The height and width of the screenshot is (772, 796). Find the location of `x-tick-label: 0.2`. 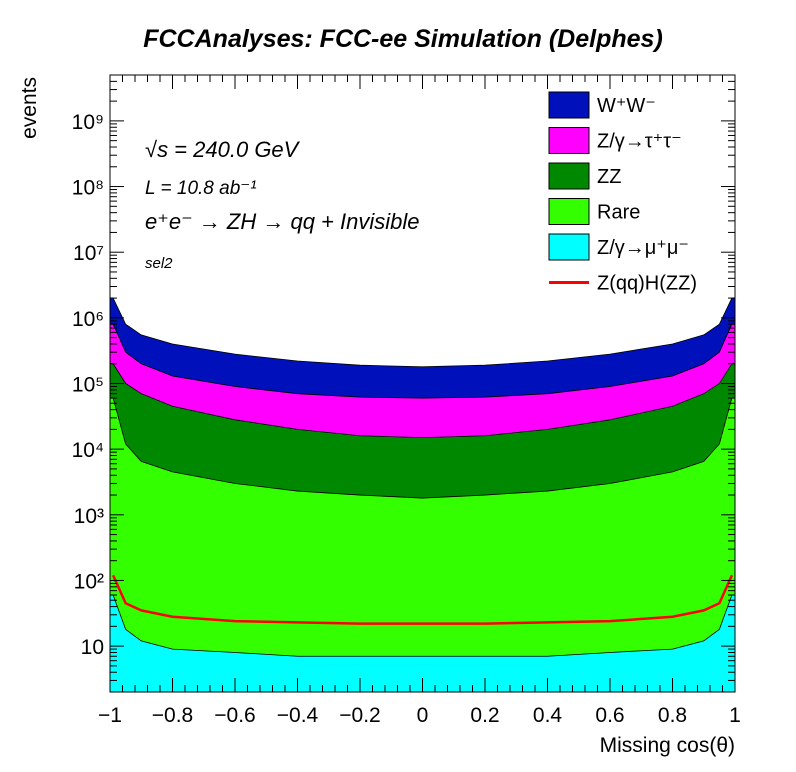

x-tick-label: 0.2 is located at coordinates (484, 715).